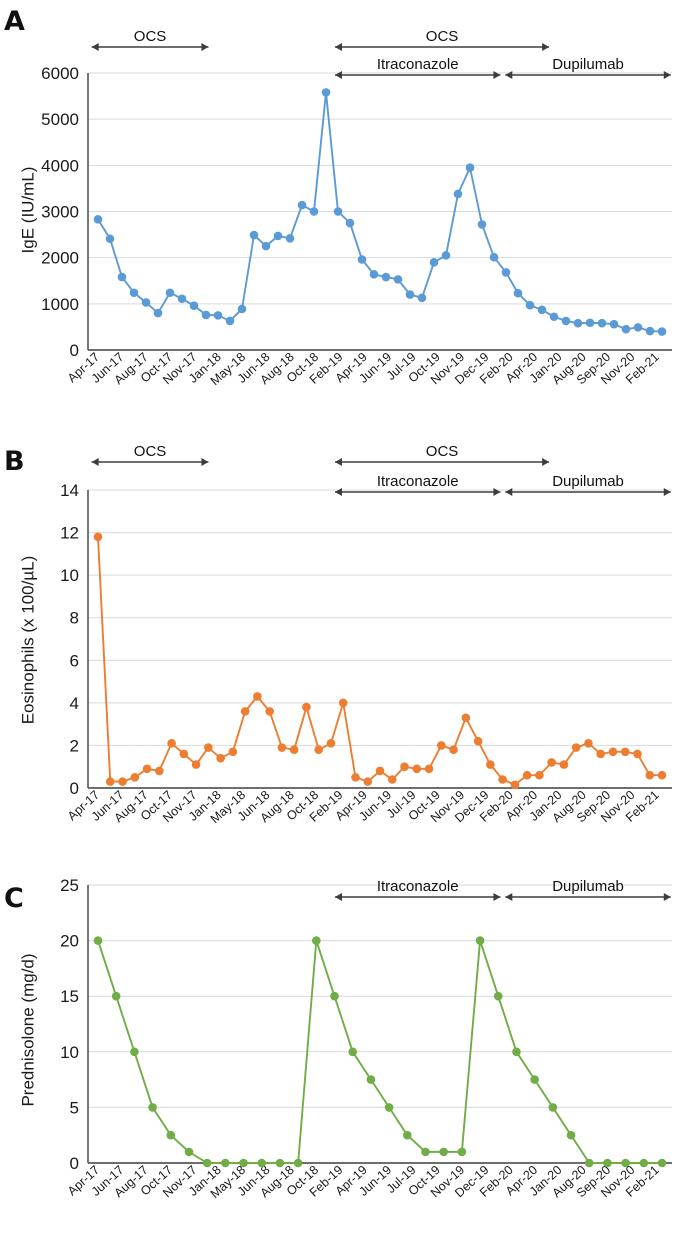 Image resolution: width=677 pixels, height=1248 pixels. Describe the element at coordinates (588, 67) in the screenshot. I see `treatment-annotation: Dupilumab` at that location.